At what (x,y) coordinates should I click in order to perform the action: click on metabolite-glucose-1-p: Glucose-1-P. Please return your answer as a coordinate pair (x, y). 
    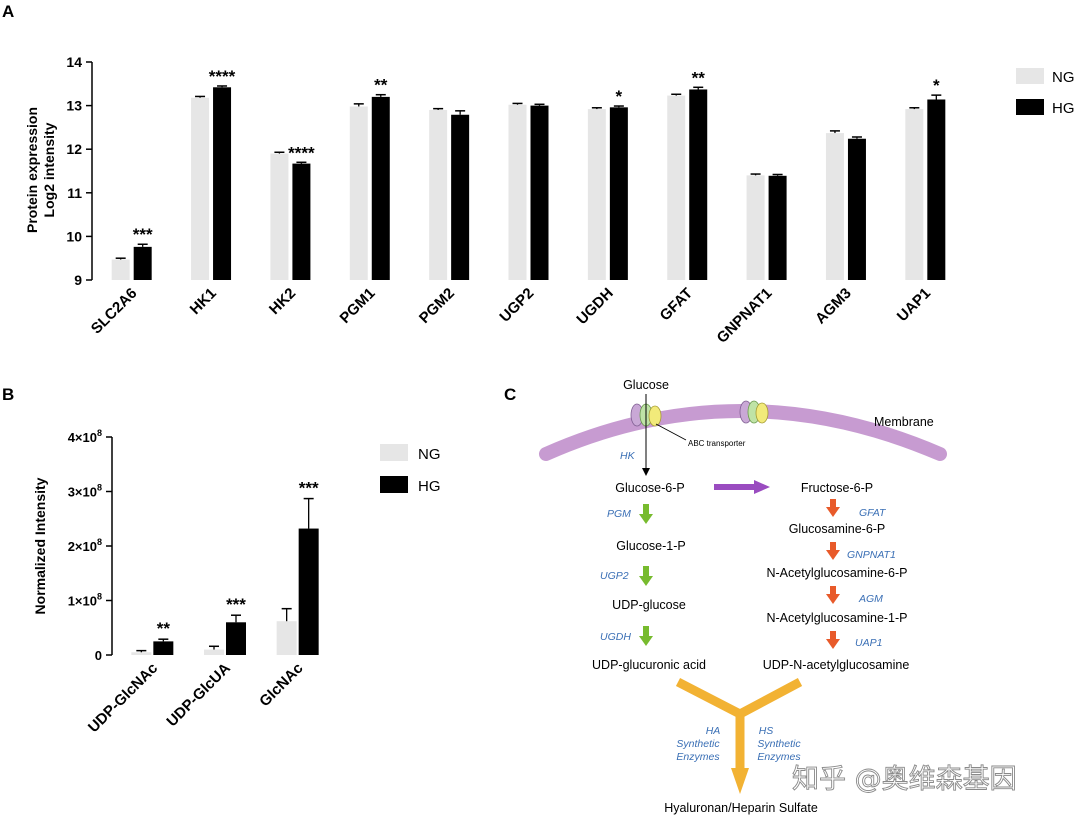
    Looking at the image, I should click on (650, 546).